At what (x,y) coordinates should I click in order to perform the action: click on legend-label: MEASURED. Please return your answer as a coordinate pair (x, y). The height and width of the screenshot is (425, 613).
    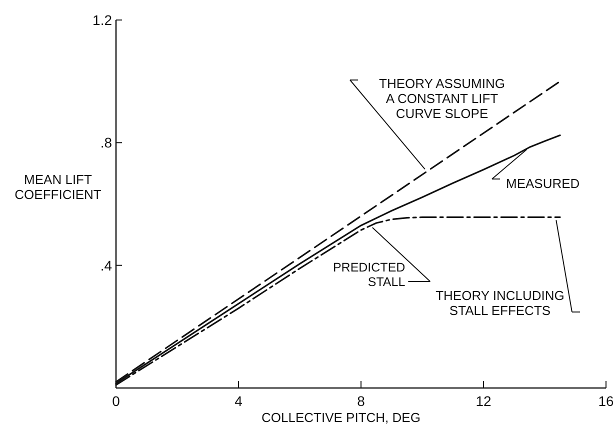
    Looking at the image, I should click on (543, 183).